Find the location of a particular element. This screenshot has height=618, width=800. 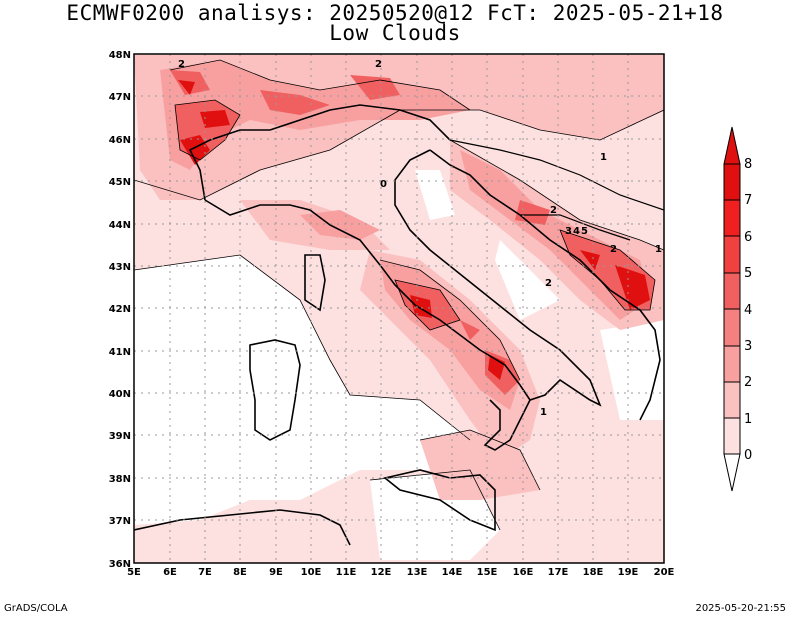

colorbar-label: 1 is located at coordinates (748, 419).